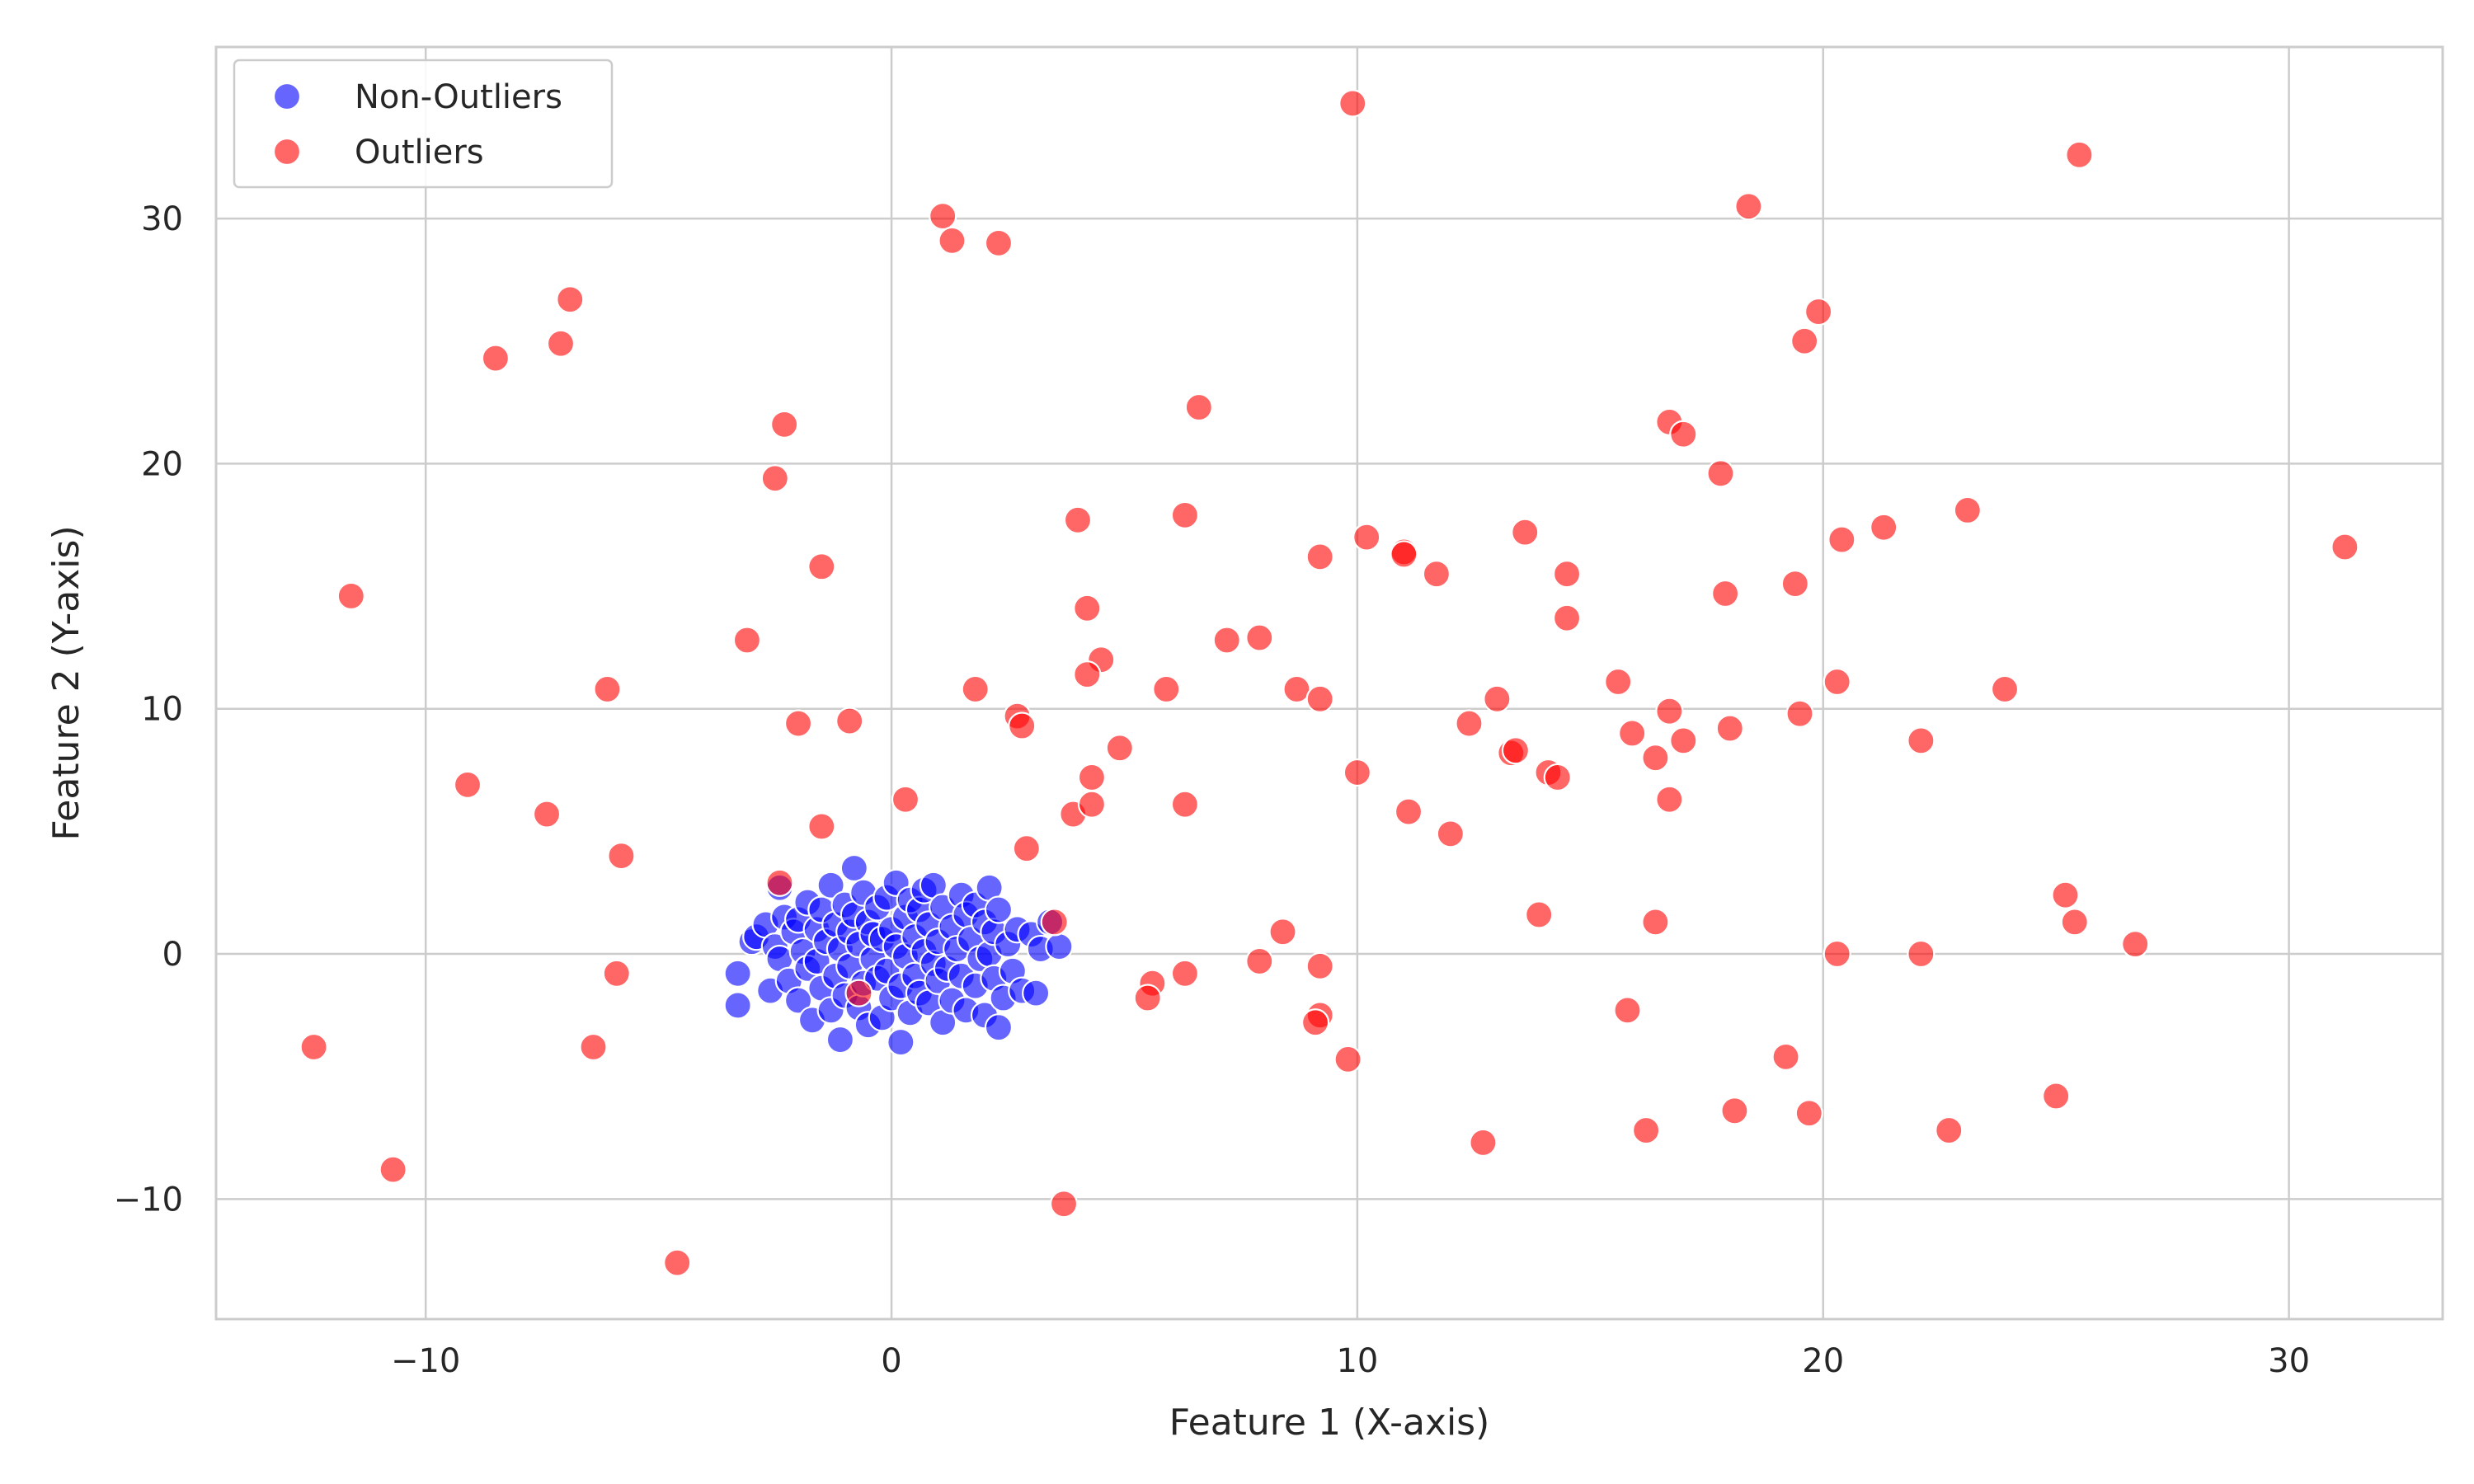 This screenshot has height=1484, width=2474. I want to click on x-tick-label: 0, so click(891, 1361).